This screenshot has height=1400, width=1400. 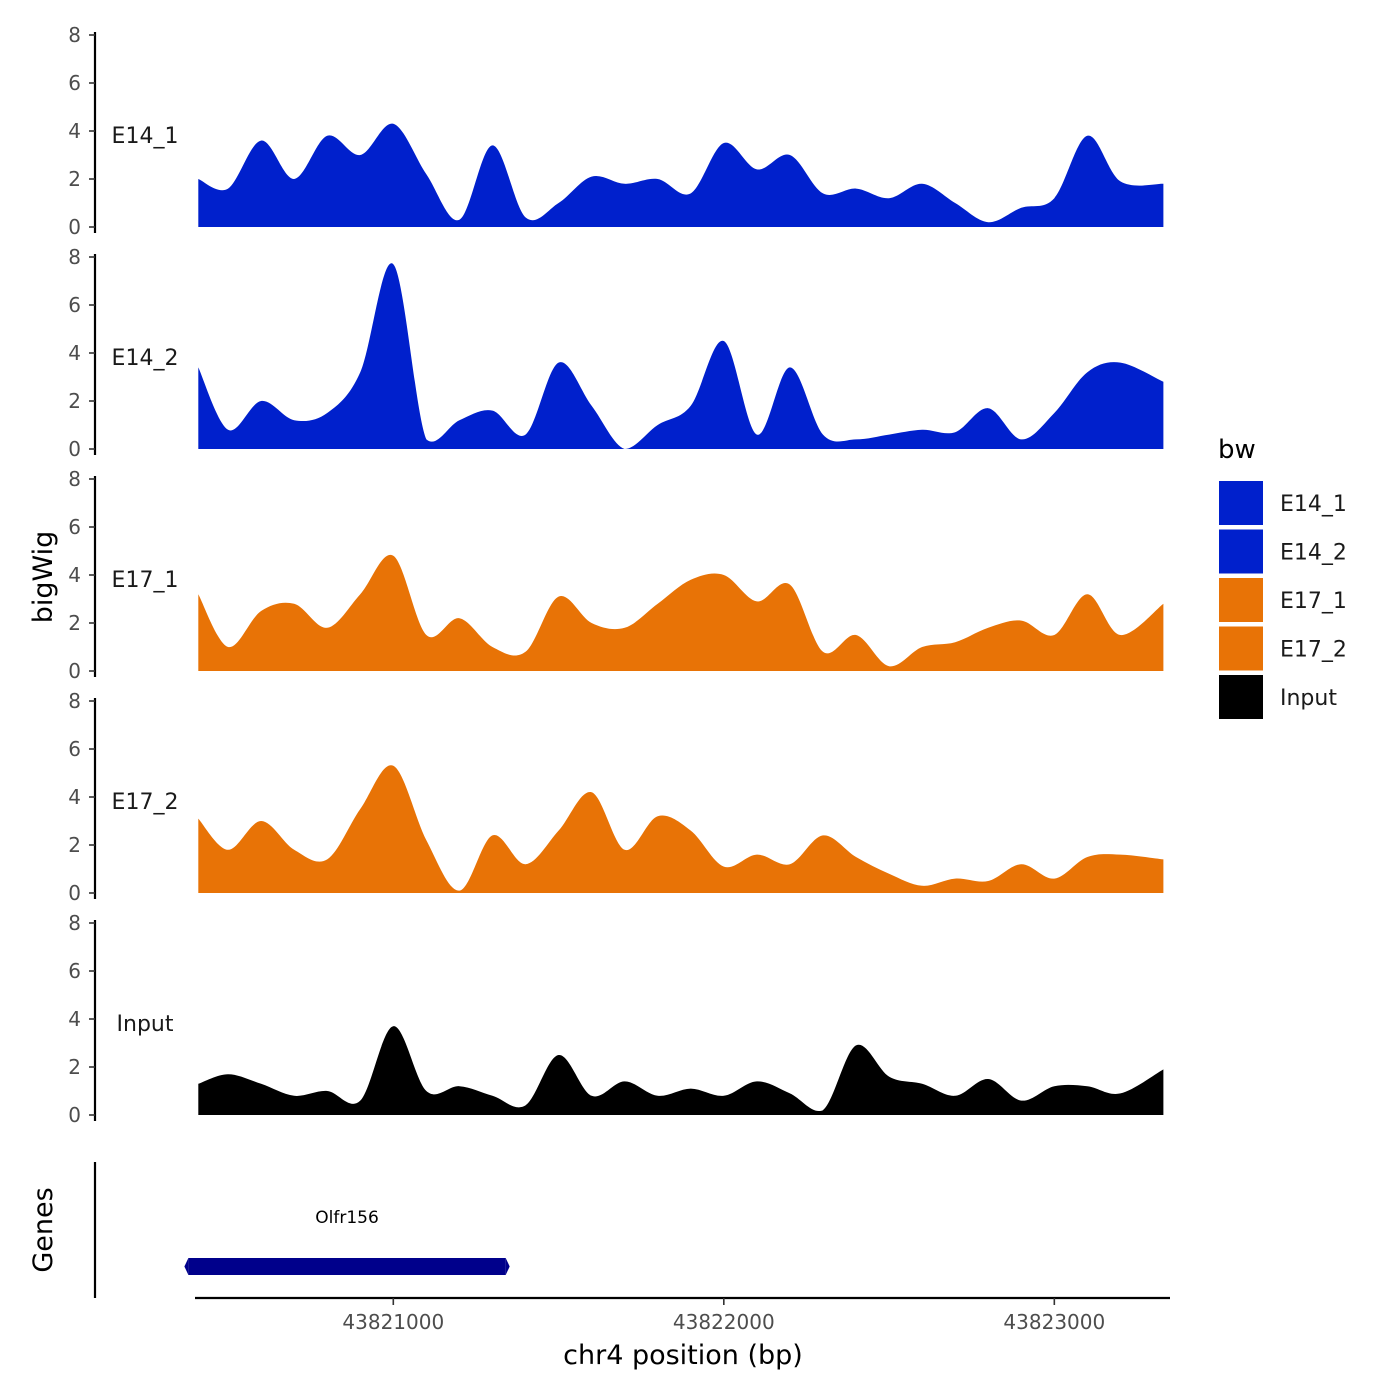 What do you see at coordinates (347, 1241) in the screenshot?
I see `gene-Olfr156: Olfr156` at bounding box center [347, 1241].